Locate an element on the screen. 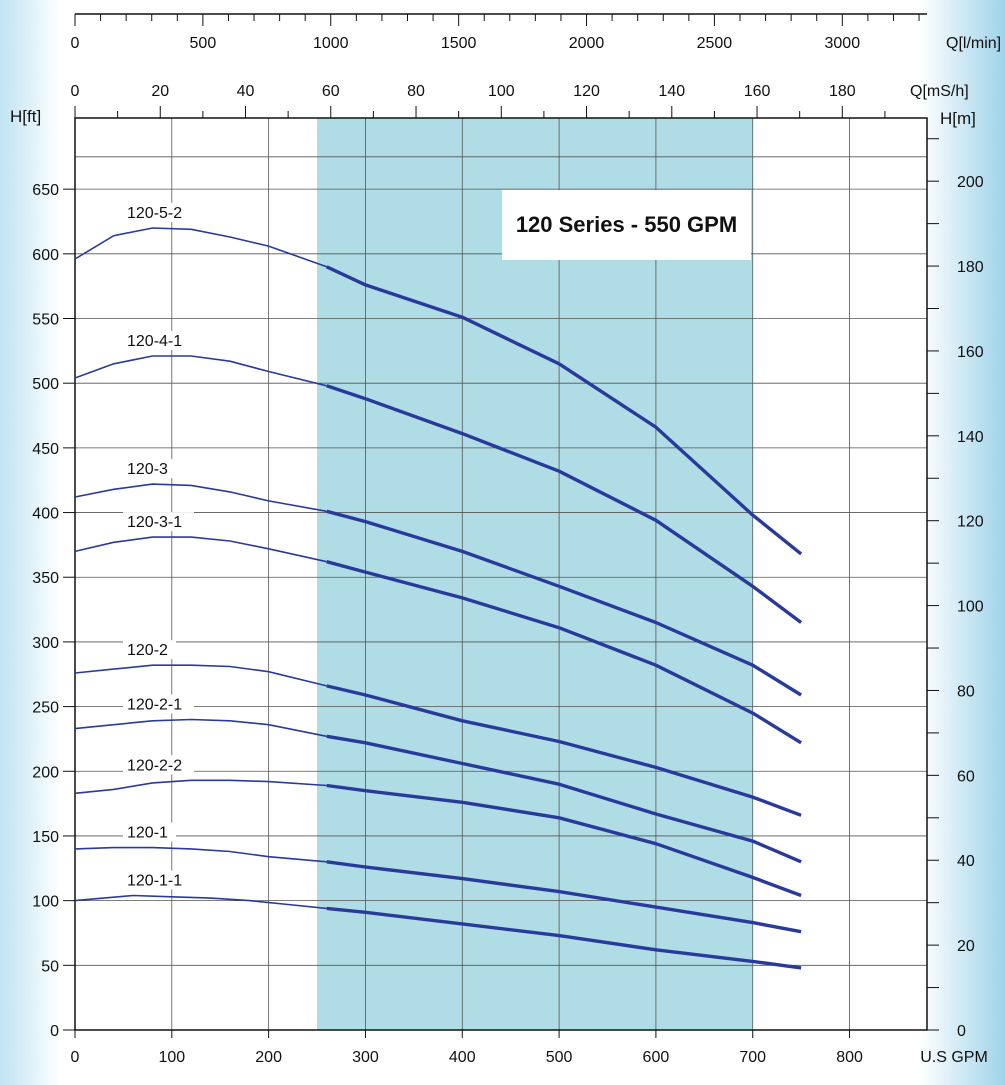 This screenshot has height=1085, width=1005. x-tick-label: 500 is located at coordinates (559, 1057).